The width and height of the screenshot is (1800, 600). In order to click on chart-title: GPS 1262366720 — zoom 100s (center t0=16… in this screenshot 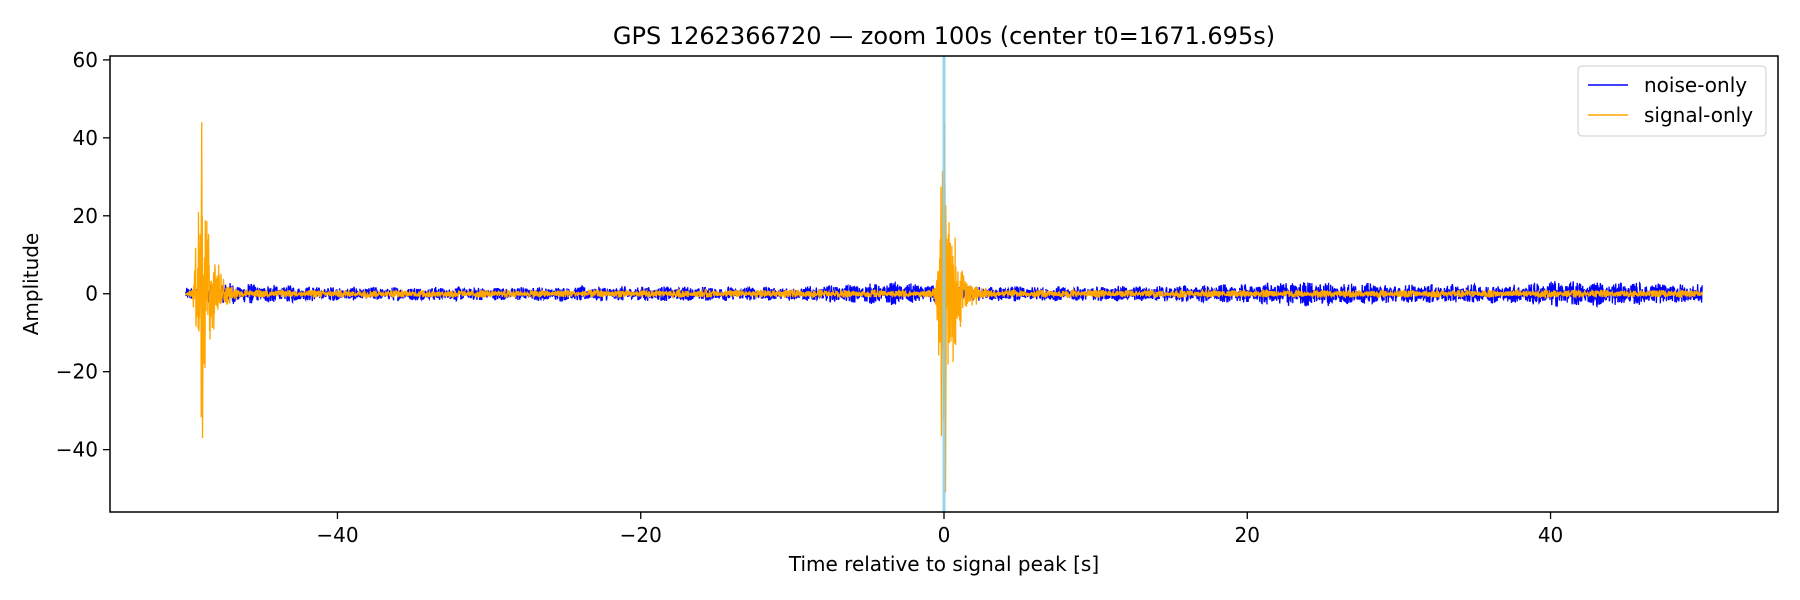, I will do `click(944, 36)`.